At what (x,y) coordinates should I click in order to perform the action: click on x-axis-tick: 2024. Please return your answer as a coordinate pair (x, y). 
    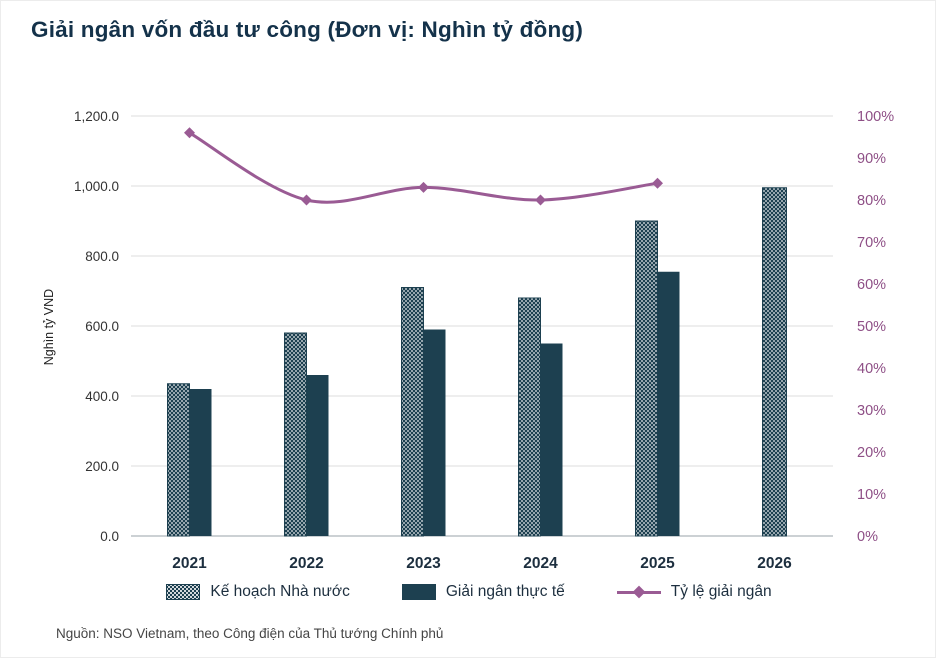
    Looking at the image, I should click on (540, 563).